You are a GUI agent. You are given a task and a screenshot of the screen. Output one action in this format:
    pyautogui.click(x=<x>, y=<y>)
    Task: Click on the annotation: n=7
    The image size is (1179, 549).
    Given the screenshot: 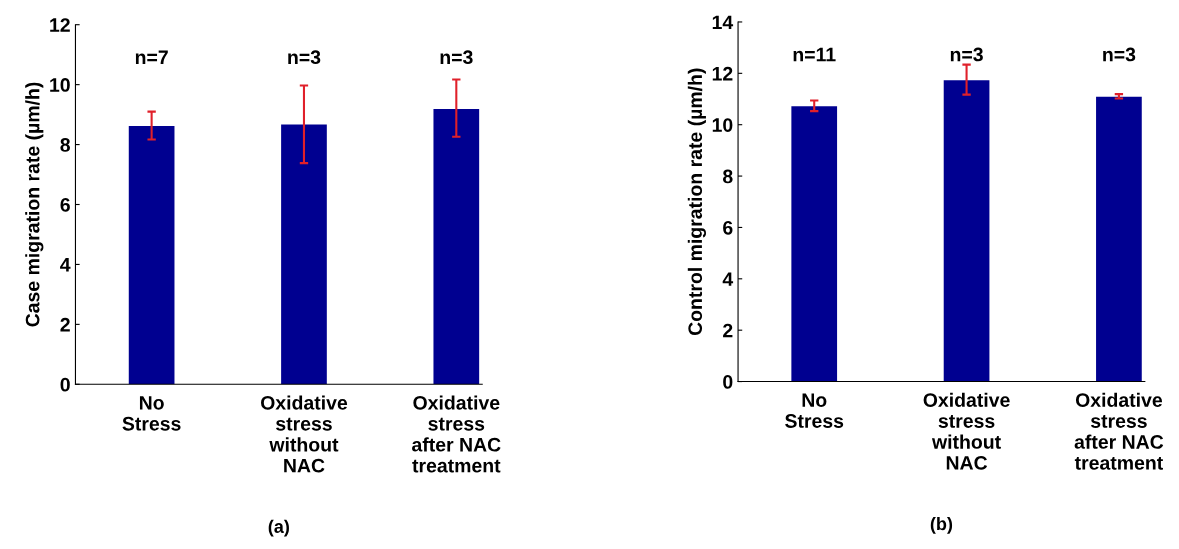 What is the action you would take?
    pyautogui.click(x=151, y=57)
    